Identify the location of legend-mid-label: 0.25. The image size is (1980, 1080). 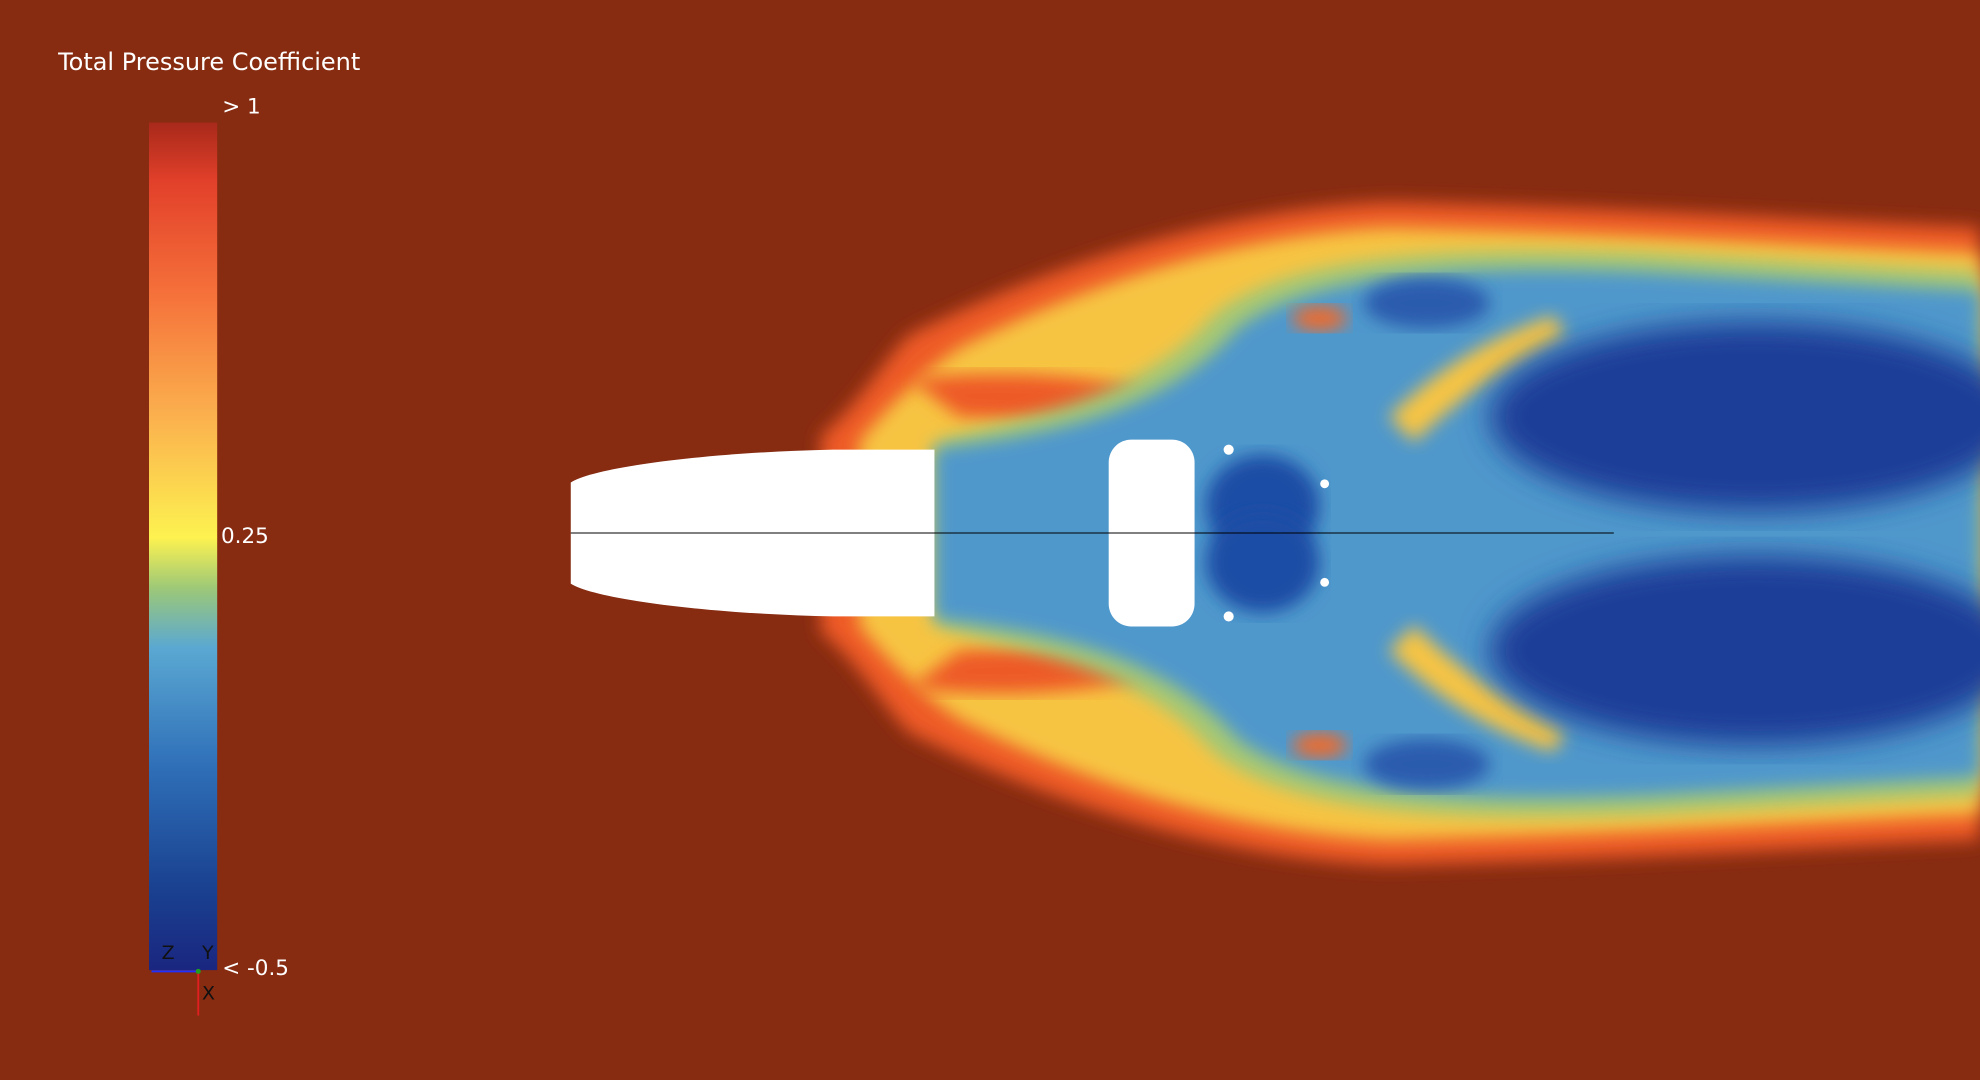
(245, 536).